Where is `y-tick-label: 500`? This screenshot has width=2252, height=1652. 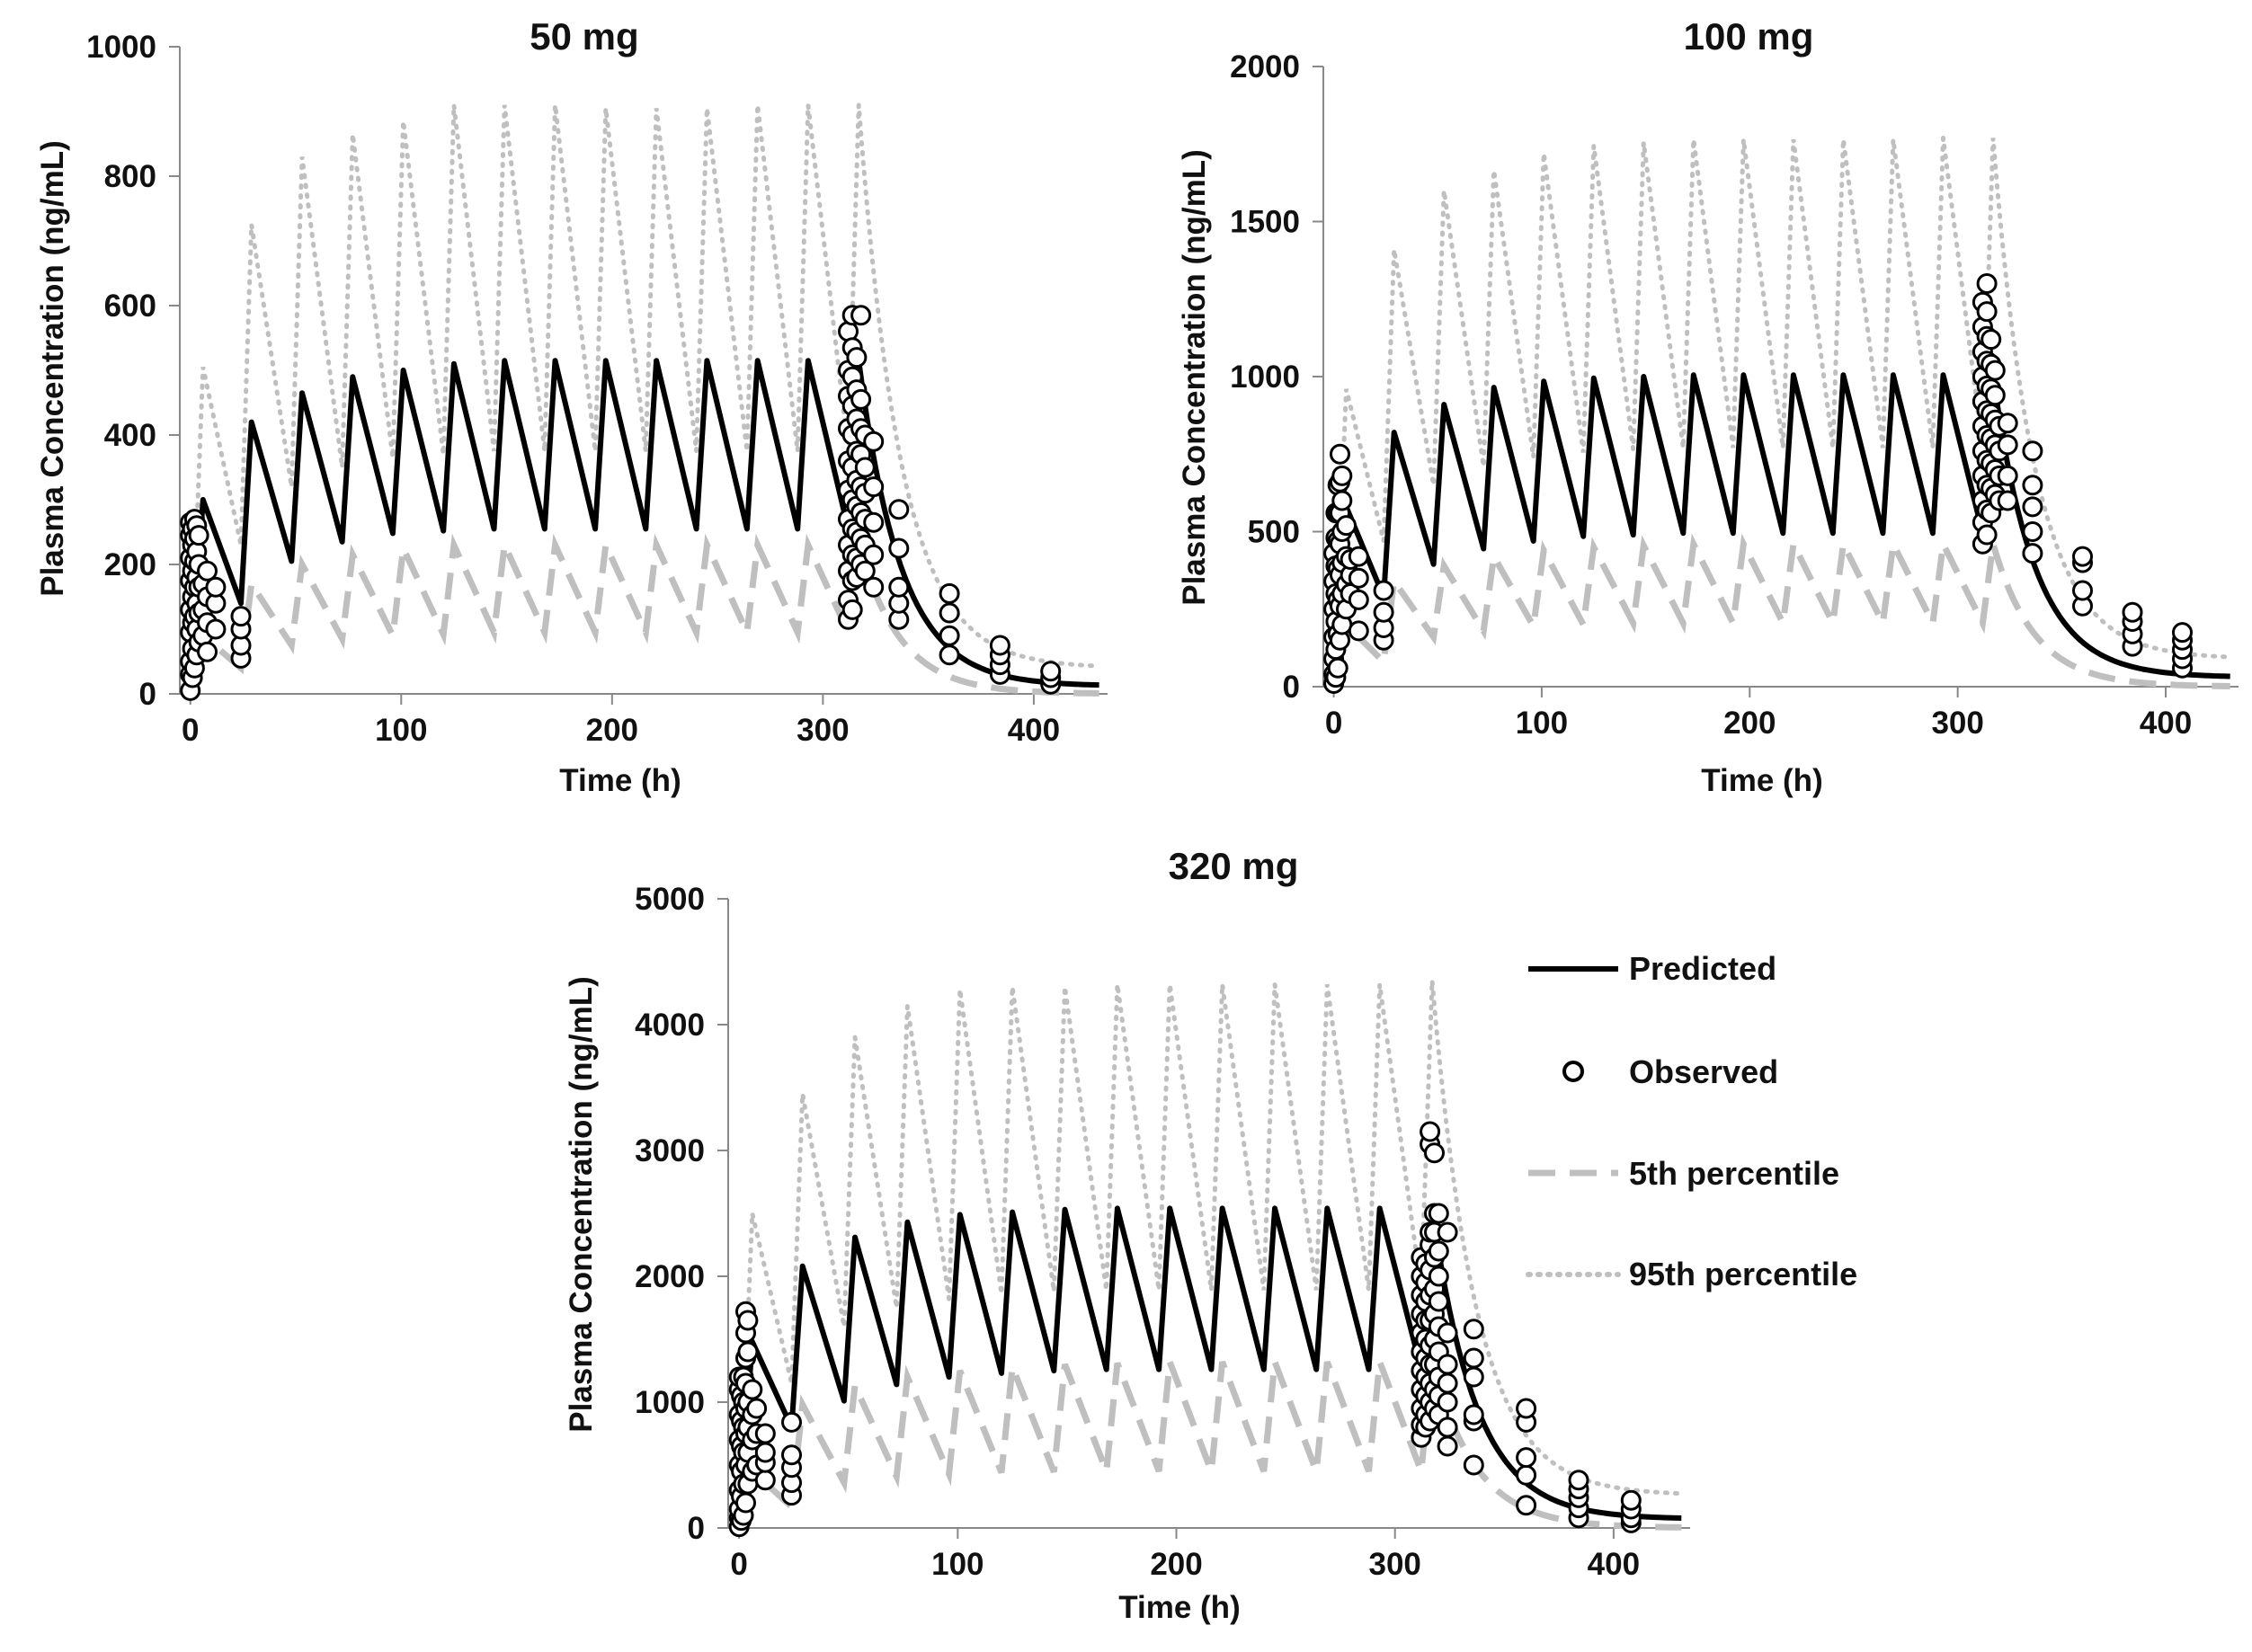
y-tick-label: 500 is located at coordinates (1274, 532).